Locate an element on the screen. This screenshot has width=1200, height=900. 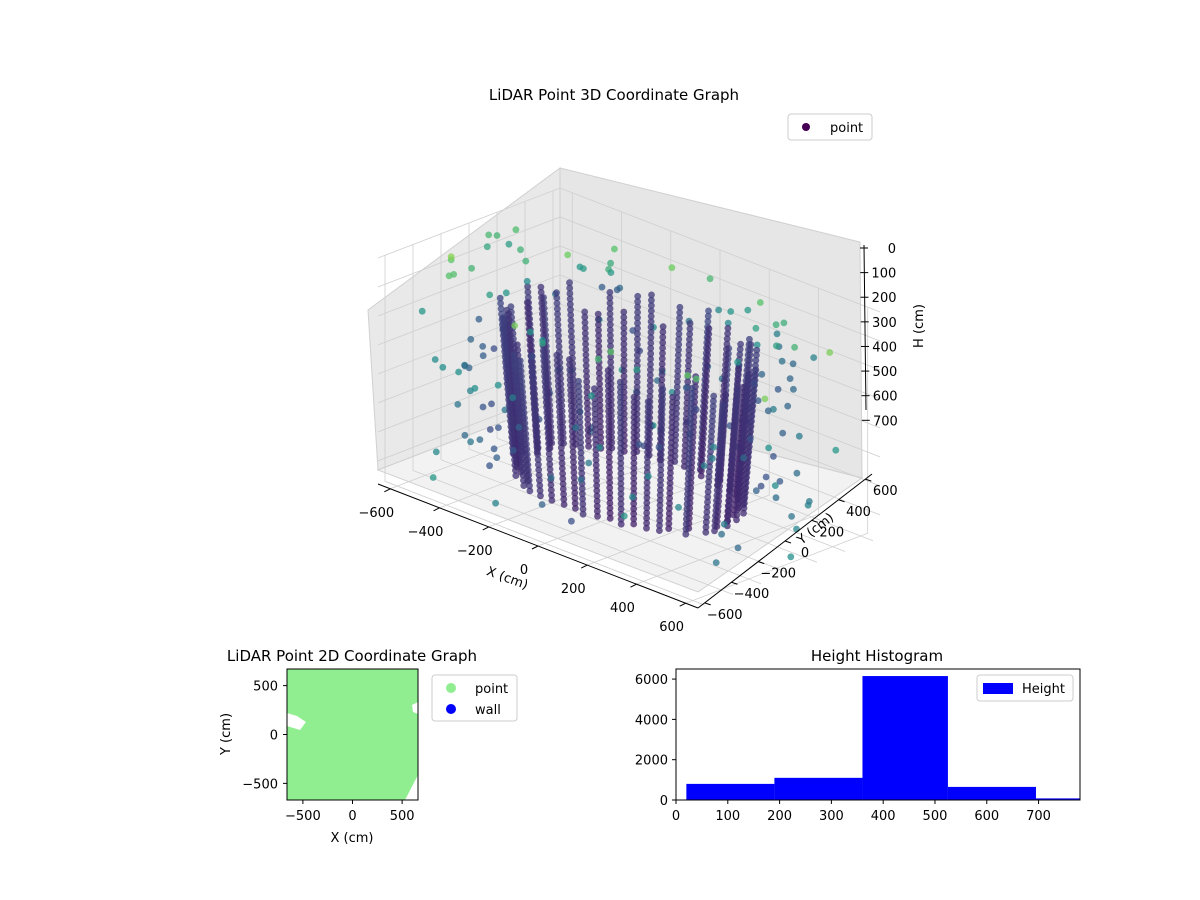
y-tick-label: 4000 is located at coordinates (651, 720).